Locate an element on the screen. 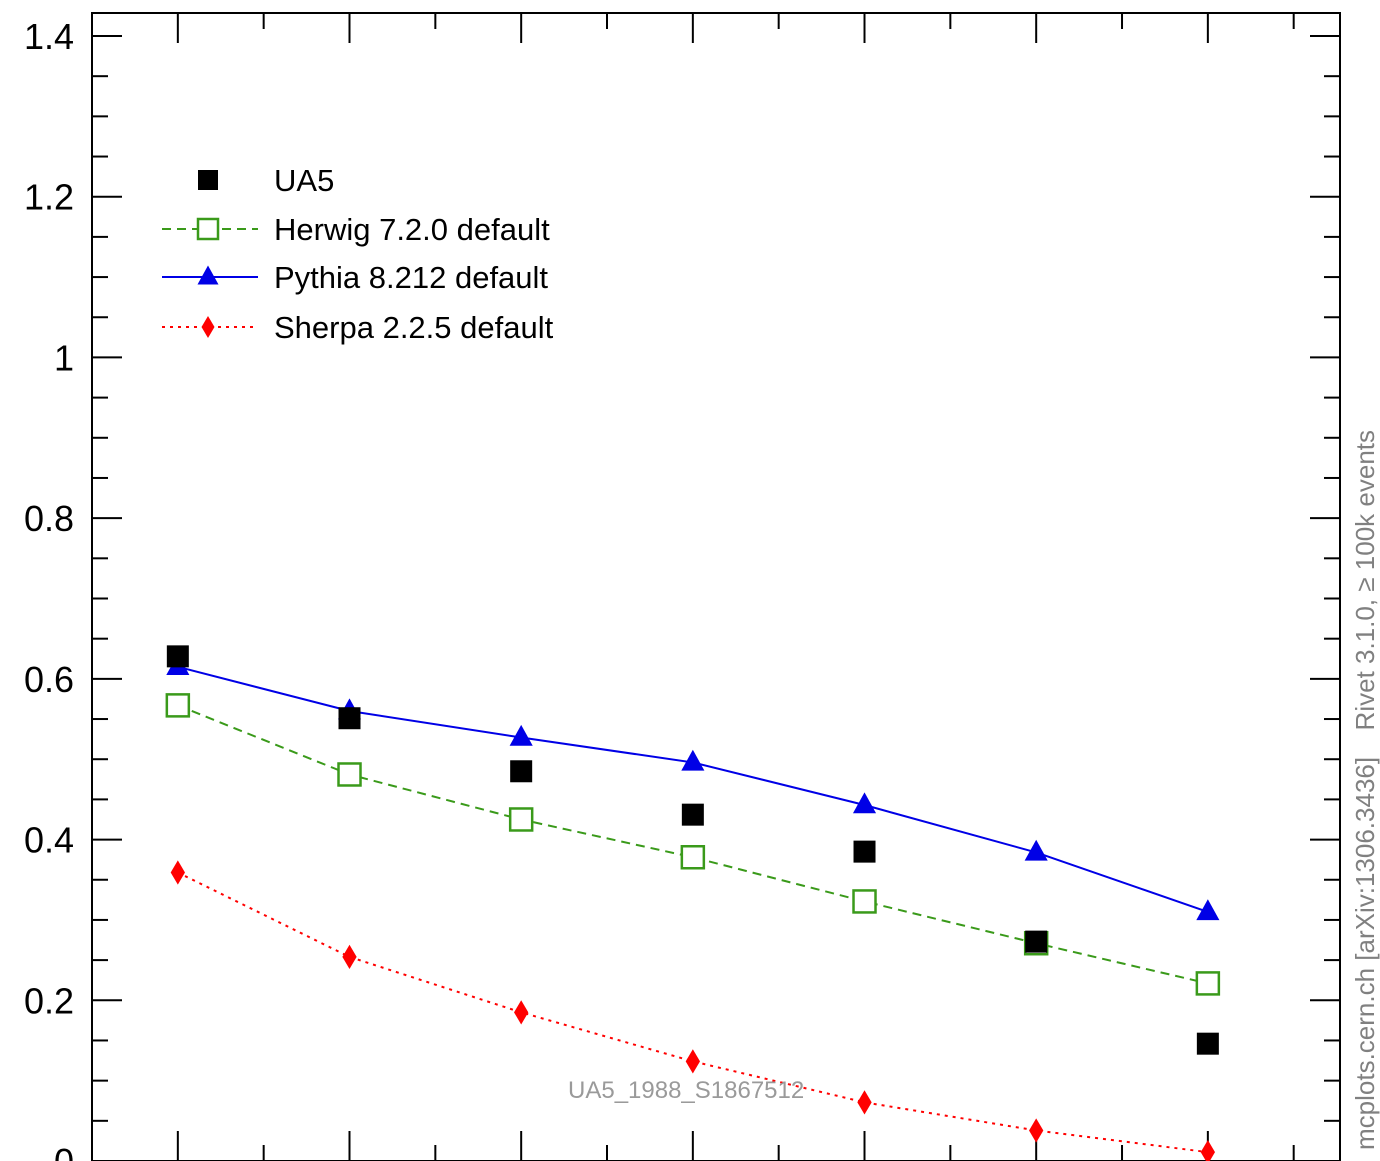 This screenshot has height=1161, width=1380. side-label-rivet: Rivet 3.1.0, ≥ 100k events is located at coordinates (1365, 580).